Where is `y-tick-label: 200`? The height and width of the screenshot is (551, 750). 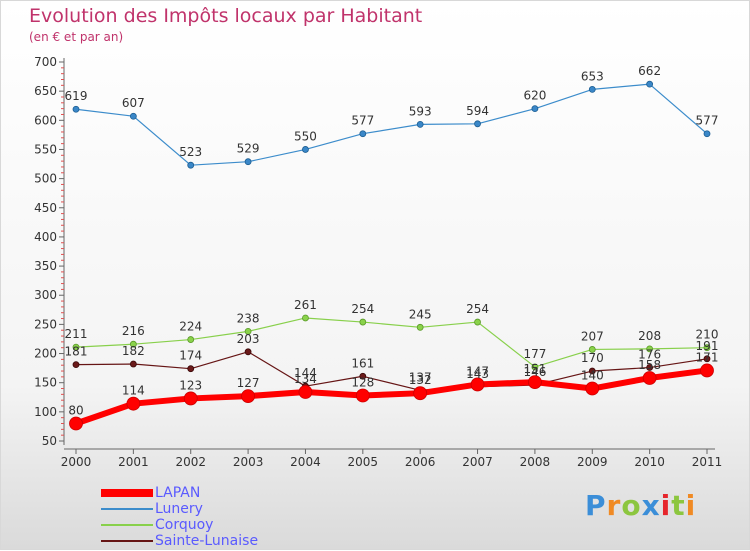
y-tick-label: 200 is located at coordinates (45, 354).